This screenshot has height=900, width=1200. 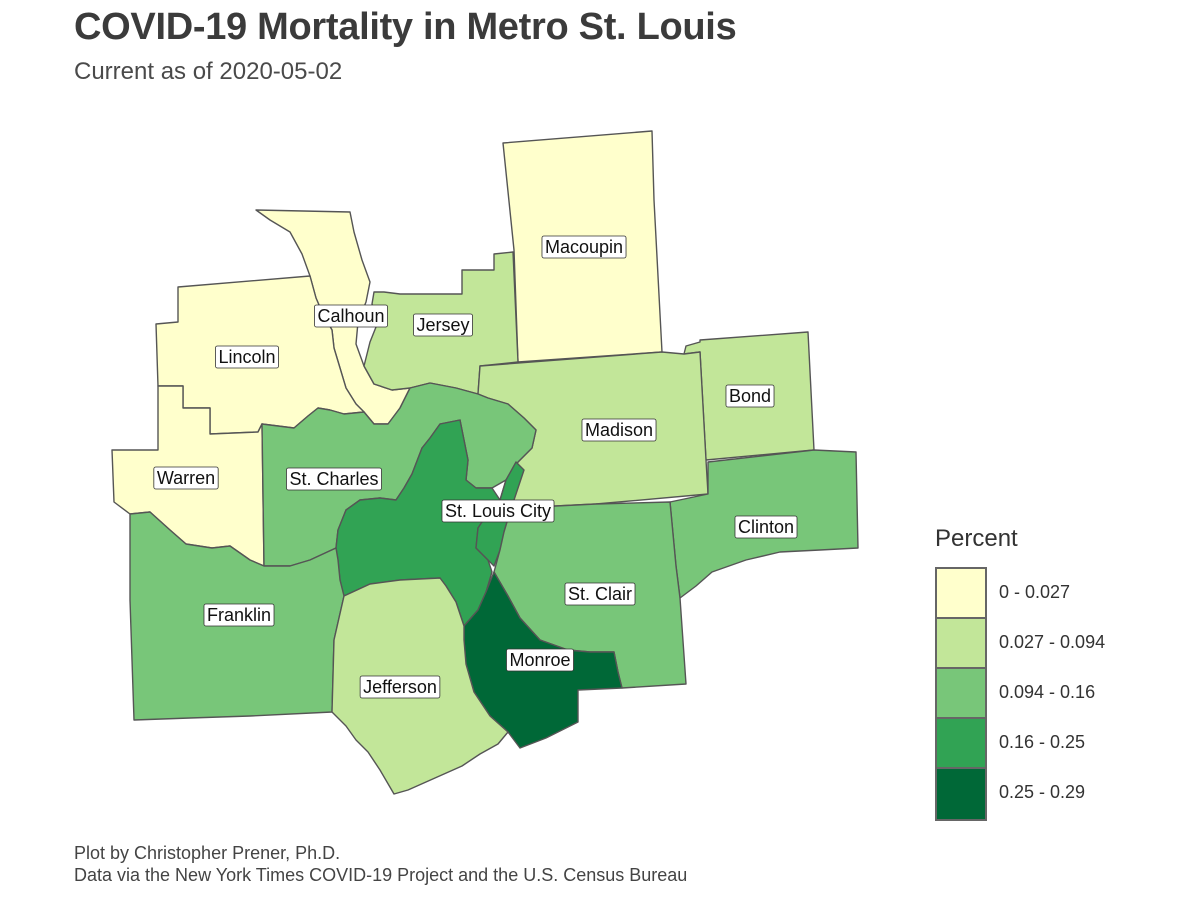 I want to click on county-label: Warren, so click(x=186, y=478).